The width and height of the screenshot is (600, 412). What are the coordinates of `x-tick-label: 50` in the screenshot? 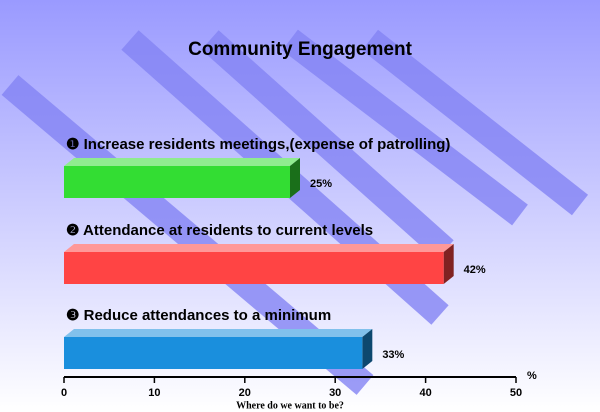 It's located at (516, 393).